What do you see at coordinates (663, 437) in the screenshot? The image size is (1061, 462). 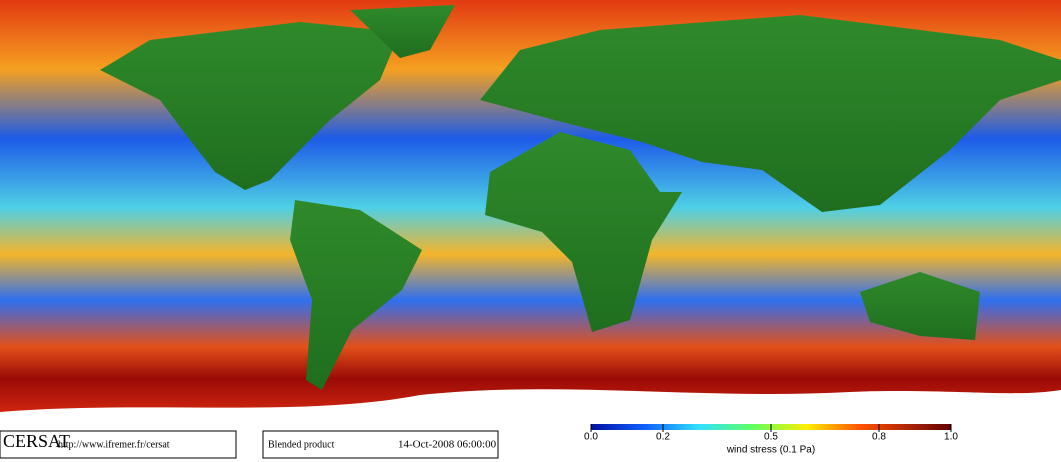 I see `colorbar-tick-label: 0.2` at bounding box center [663, 437].